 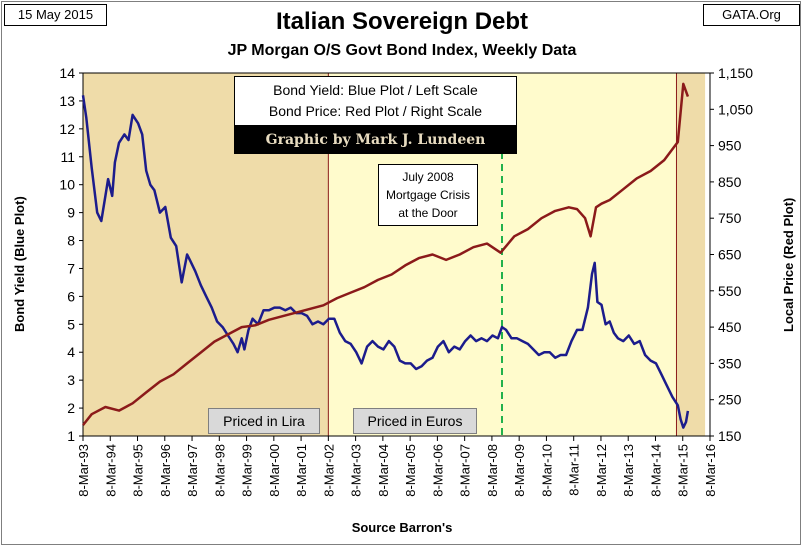 What do you see at coordinates (519, 470) in the screenshot?
I see `x-tick-label: 8-Mar-09` at bounding box center [519, 470].